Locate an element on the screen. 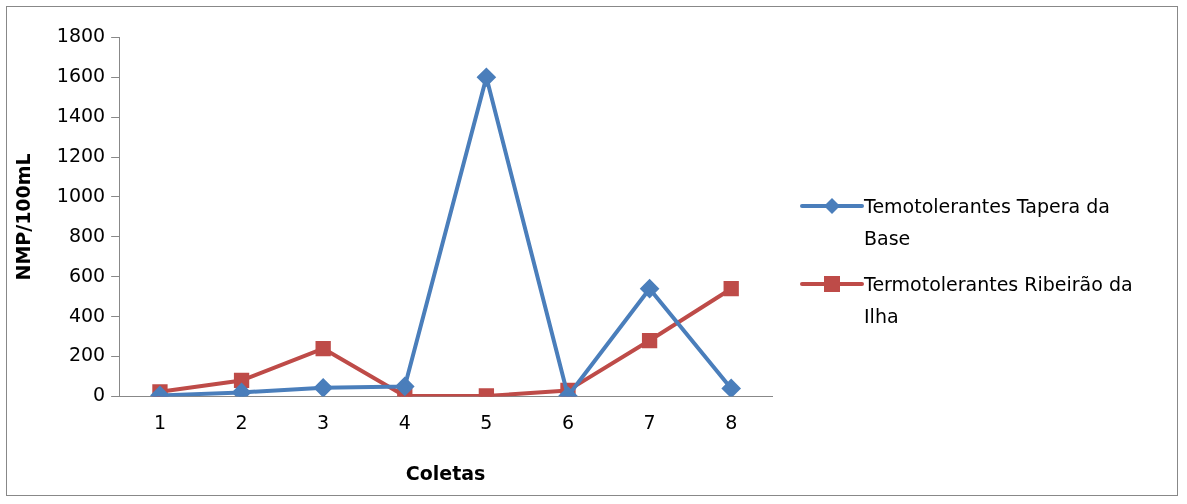 This screenshot has width=1187, height=504. y-tick-label: 1800 is located at coordinates (81, 35).